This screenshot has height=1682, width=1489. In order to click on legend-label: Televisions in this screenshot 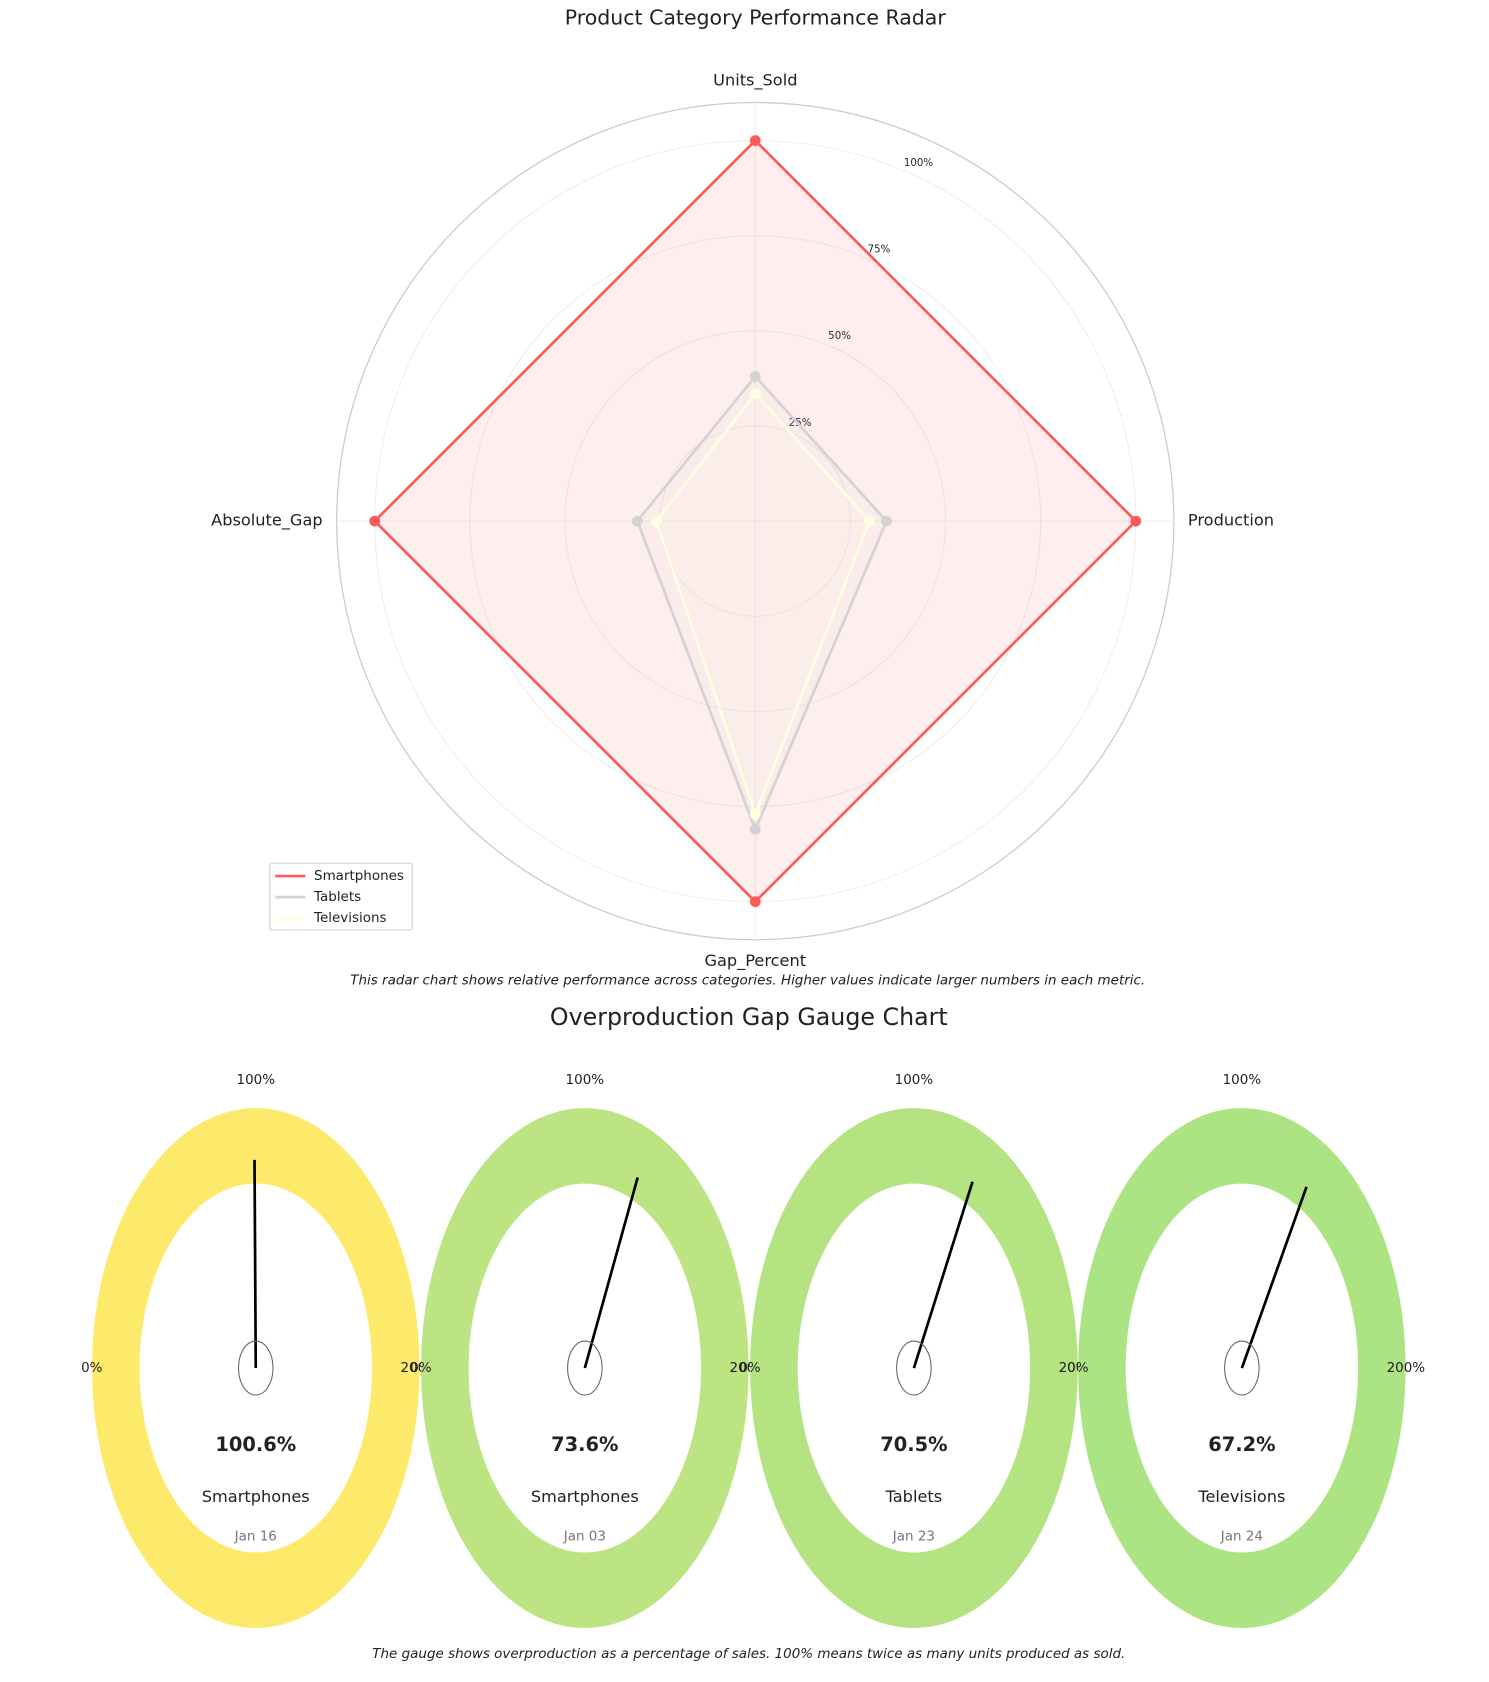, I will do `click(350, 918)`.